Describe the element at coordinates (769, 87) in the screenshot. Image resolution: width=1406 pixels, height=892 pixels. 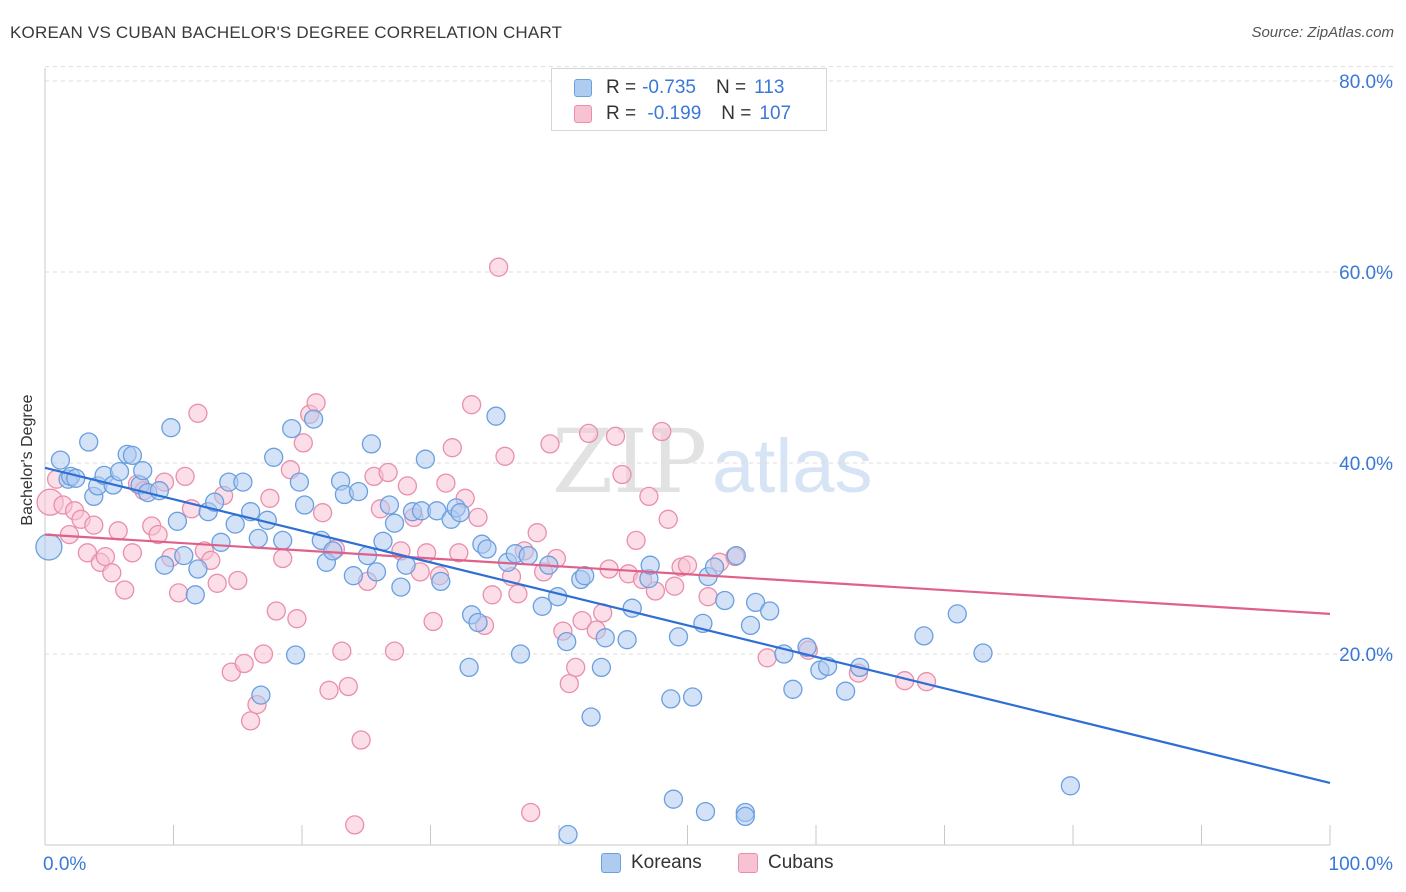
I see `legend-n-value: 113` at that location.